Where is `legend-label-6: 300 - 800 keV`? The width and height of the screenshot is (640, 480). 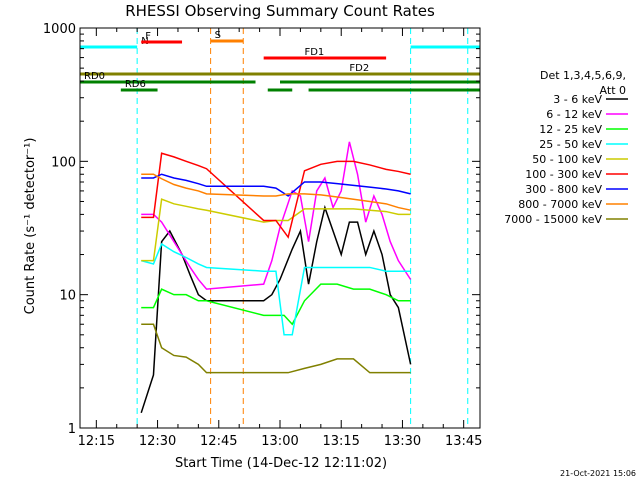
legend-label-6: 300 - 800 keV is located at coordinates (563, 189).